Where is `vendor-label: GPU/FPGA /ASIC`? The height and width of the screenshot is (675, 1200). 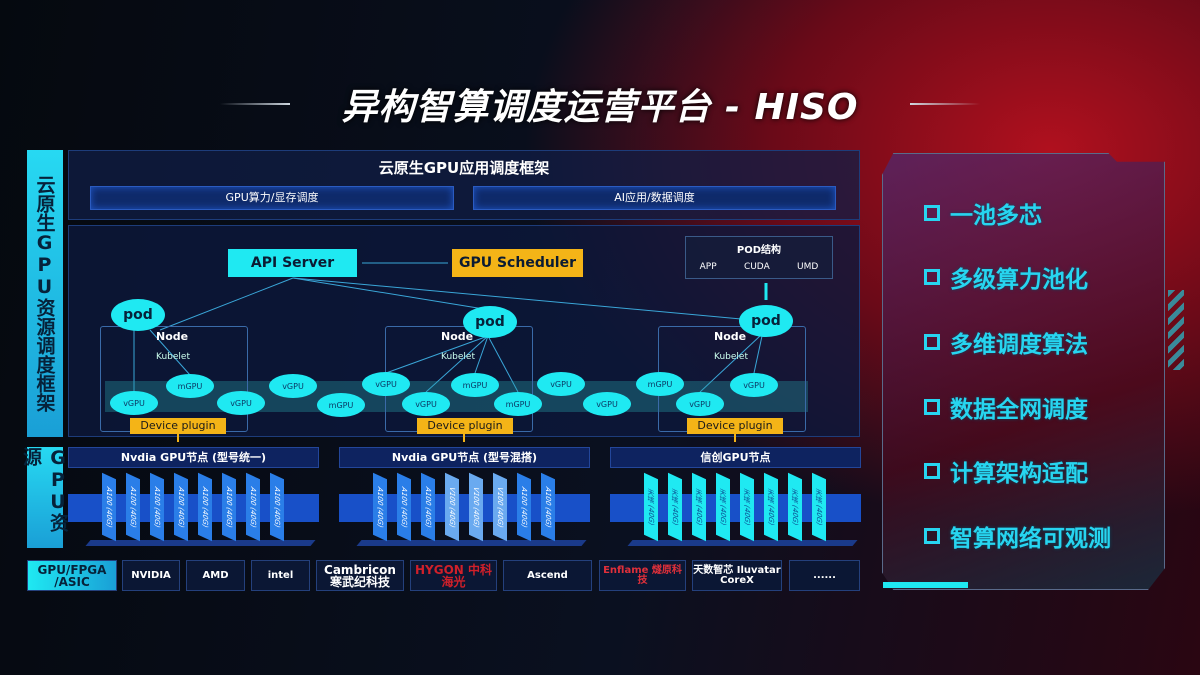
vendor-label: GPU/FPGA /ASIC is located at coordinates (72, 575).